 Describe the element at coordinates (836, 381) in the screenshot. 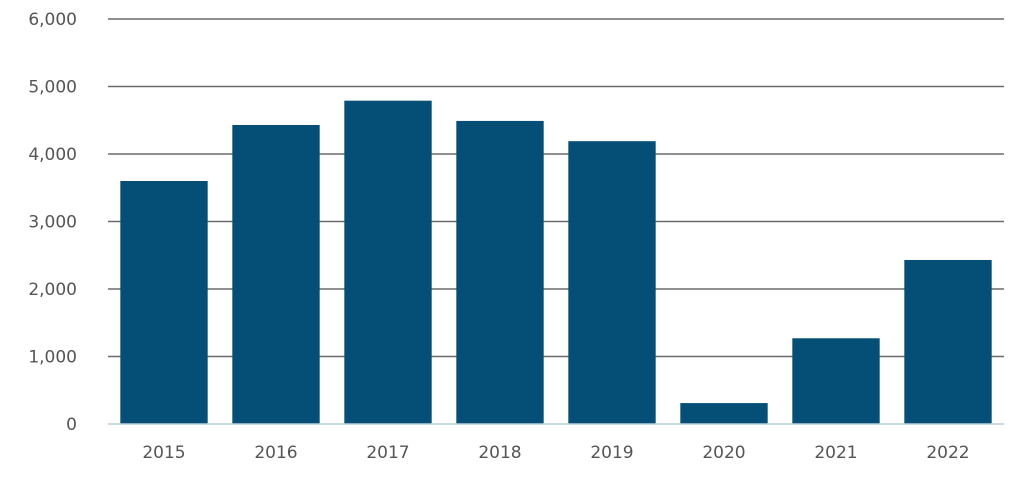

I see `bar-2021` at that location.